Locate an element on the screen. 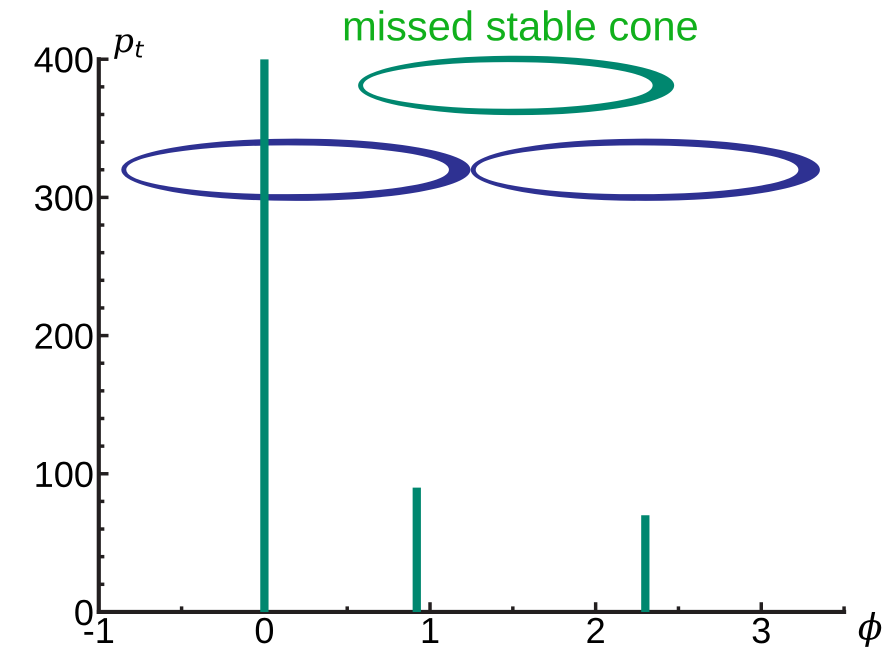 The image size is (882, 658). x-tick-label: 3 is located at coordinates (761, 631).